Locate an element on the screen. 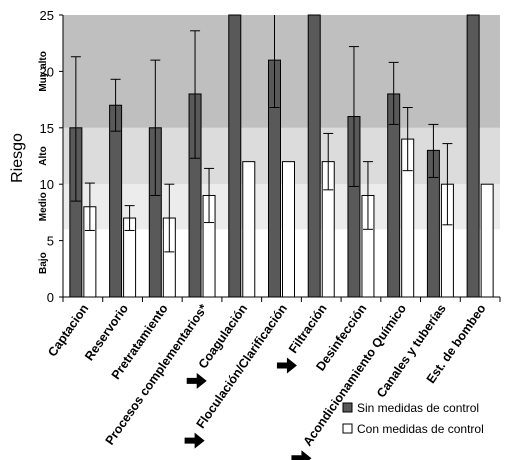  y-axis-label: Riesgo is located at coordinates (17, 158).